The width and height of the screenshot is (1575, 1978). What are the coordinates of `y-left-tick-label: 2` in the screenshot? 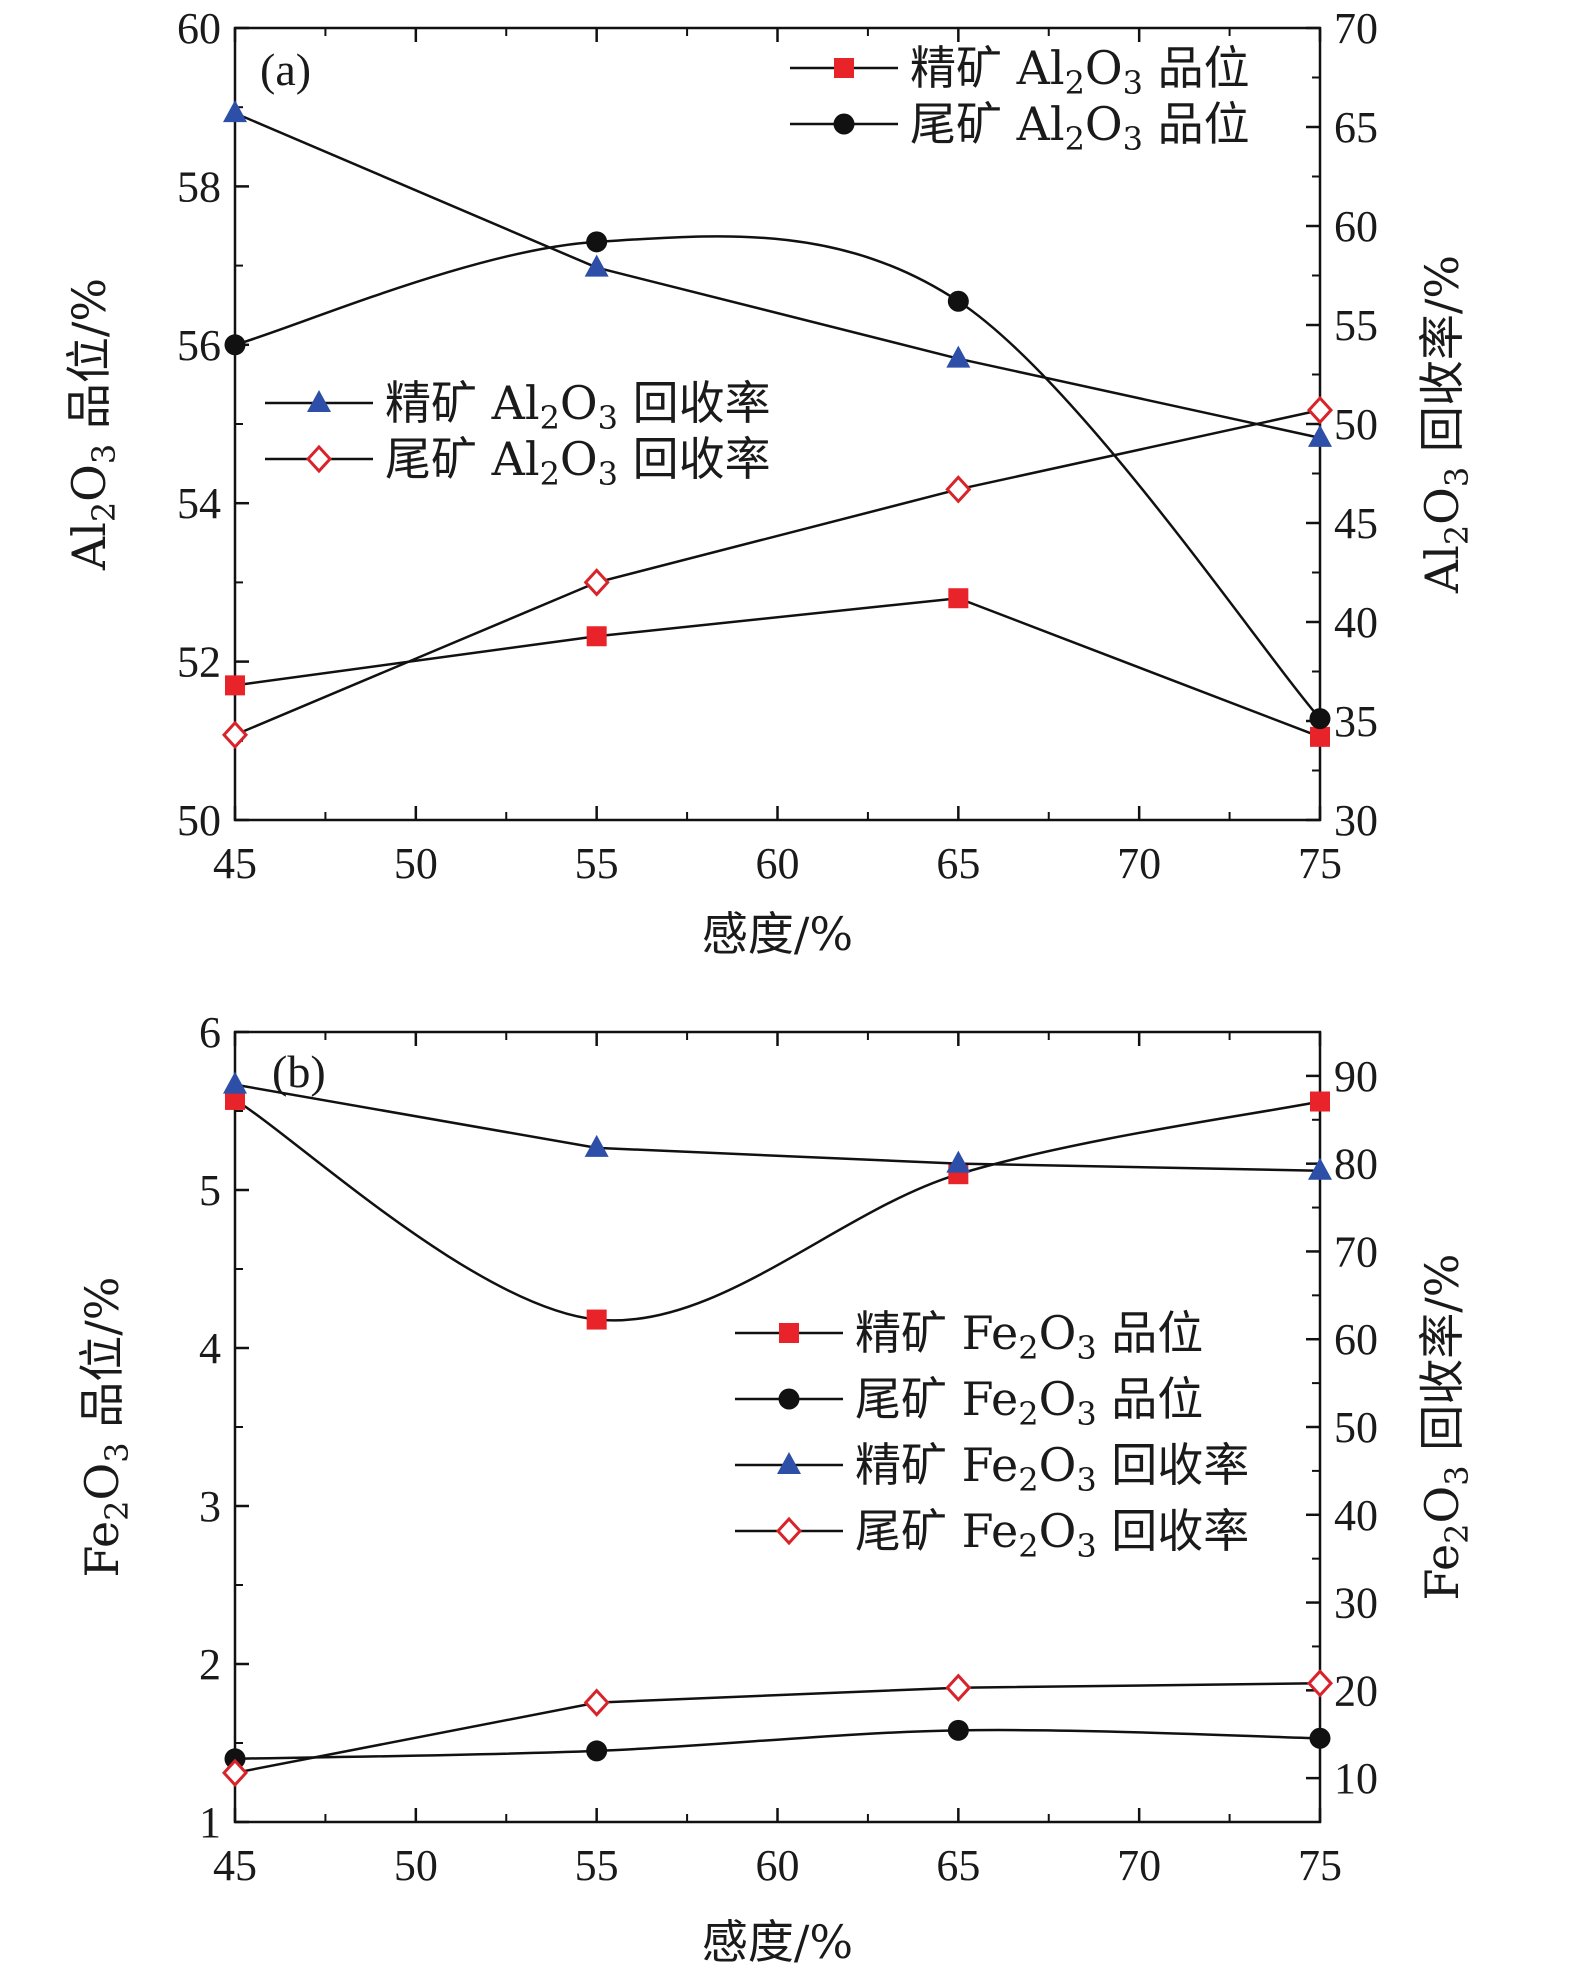 It's located at (210, 1664).